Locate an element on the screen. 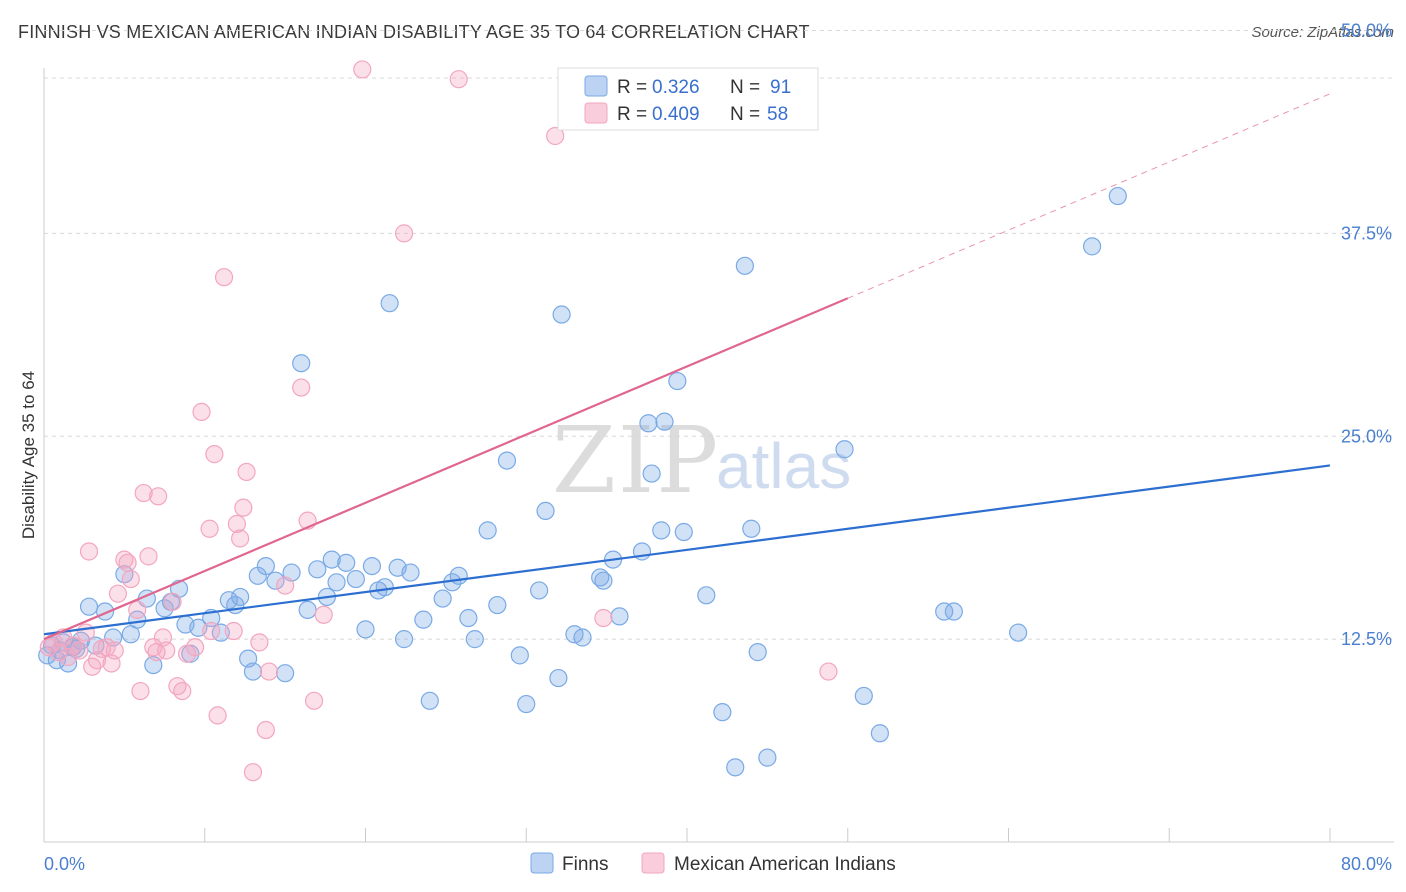 This screenshot has width=1406, height=892. mai-legend-swatch is located at coordinates (596, 113).